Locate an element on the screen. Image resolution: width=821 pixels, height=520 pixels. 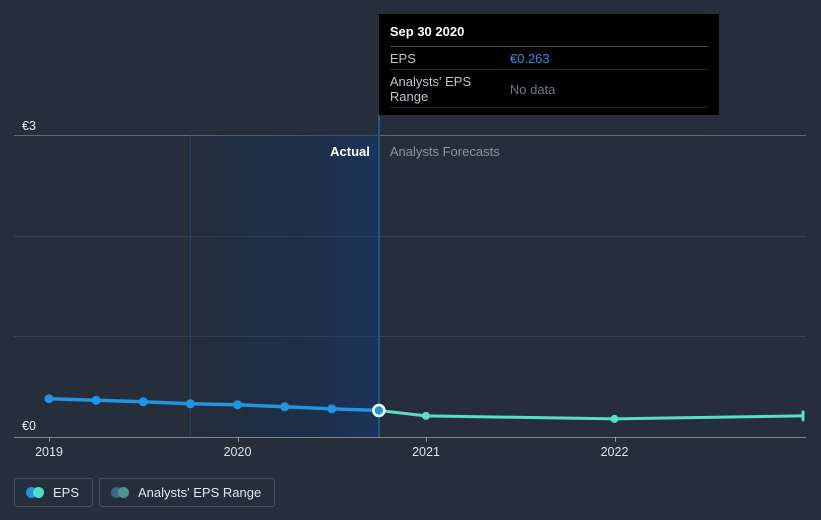
eps-series-icon is located at coordinates (35, 492).